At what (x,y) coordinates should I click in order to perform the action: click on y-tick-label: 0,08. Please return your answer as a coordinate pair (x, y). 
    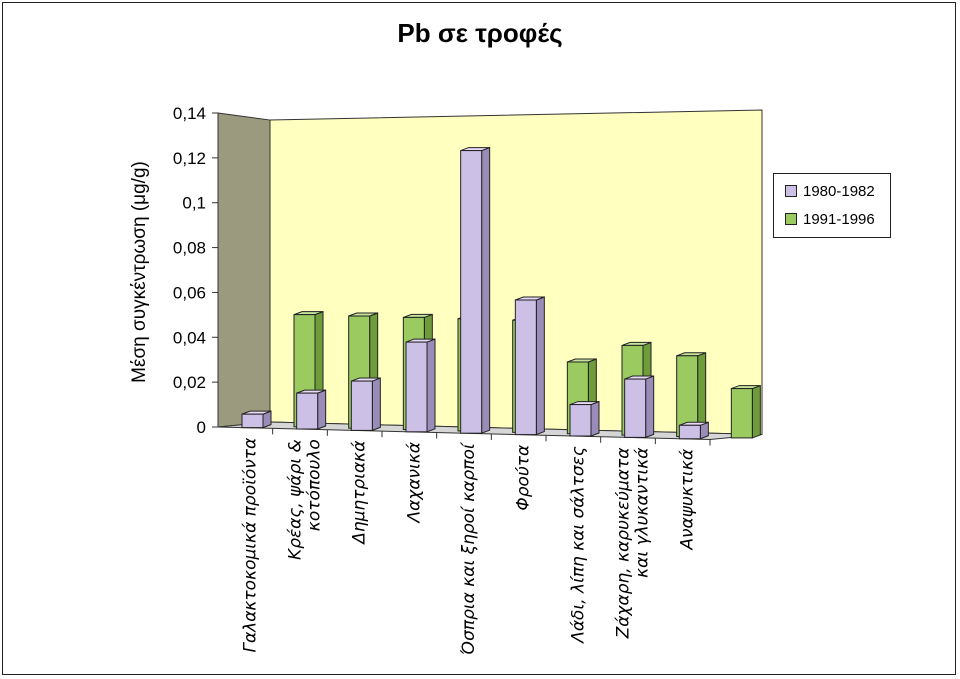
    Looking at the image, I should click on (189, 248).